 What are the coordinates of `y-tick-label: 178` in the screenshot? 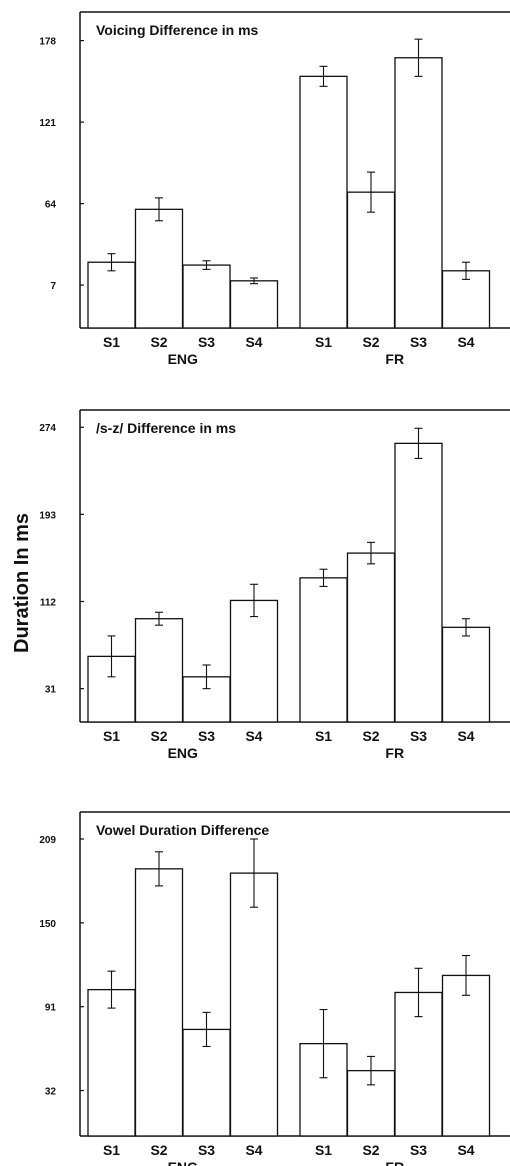 It's located at (47, 42).